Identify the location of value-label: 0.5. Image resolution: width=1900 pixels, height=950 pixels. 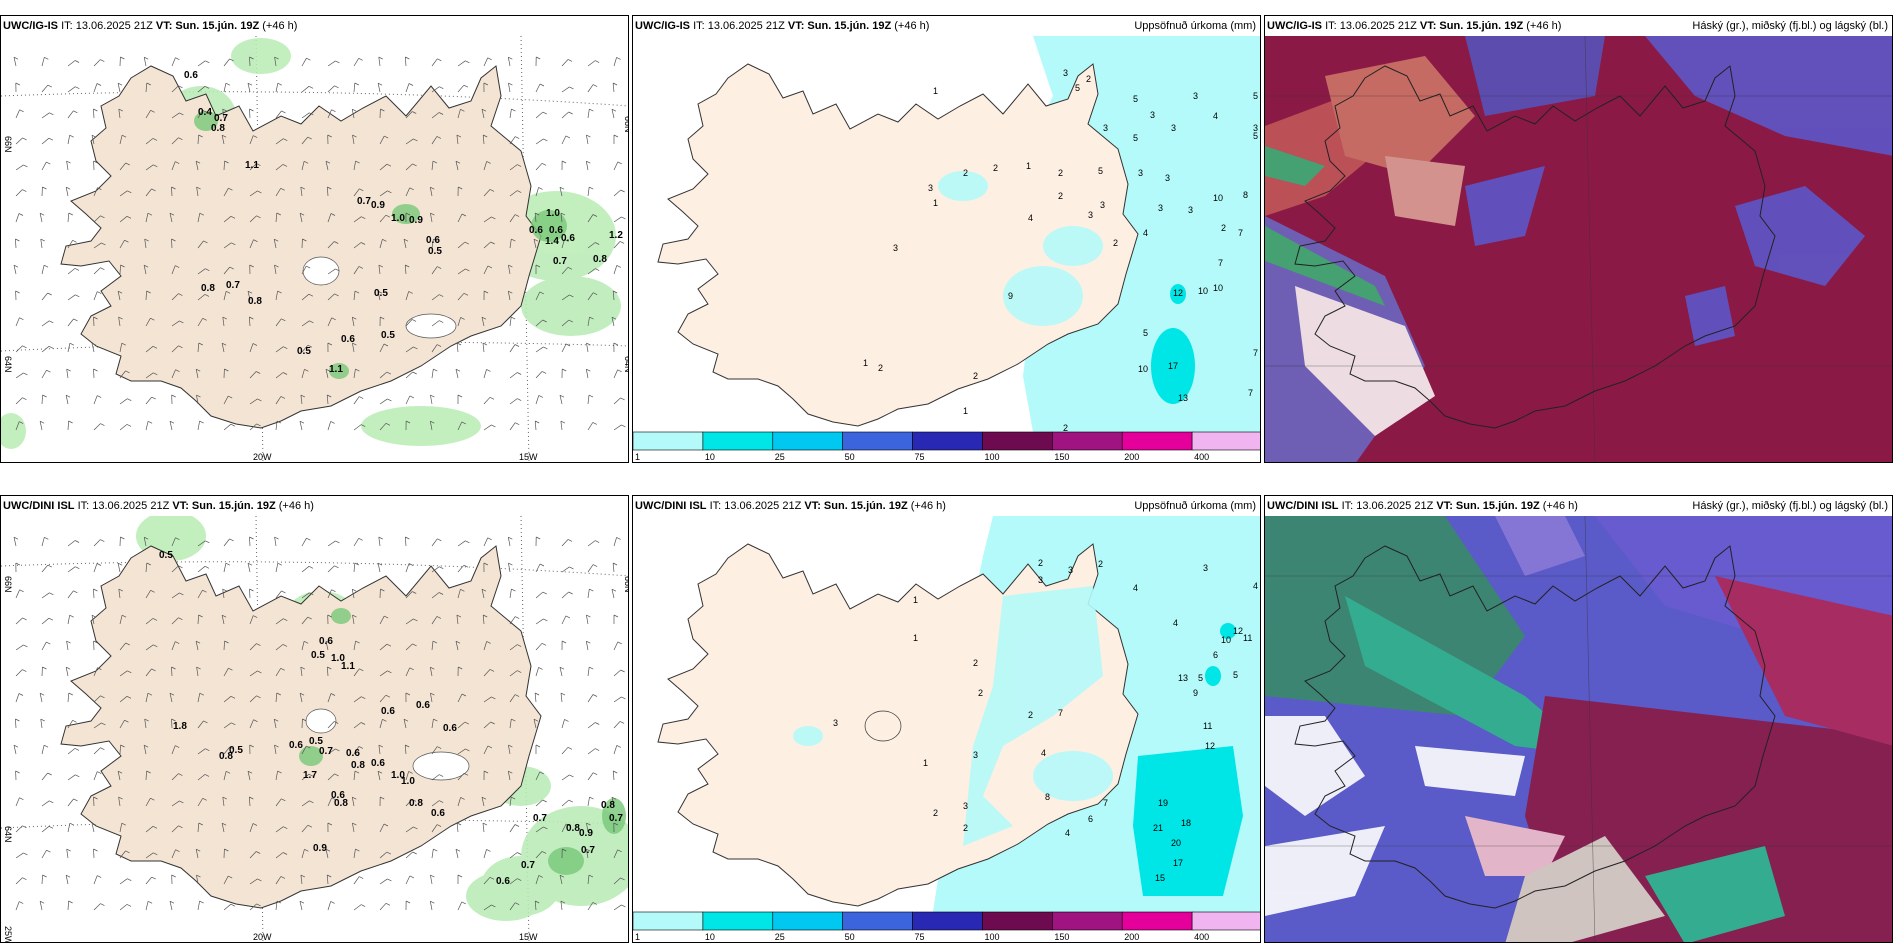
(388, 335).